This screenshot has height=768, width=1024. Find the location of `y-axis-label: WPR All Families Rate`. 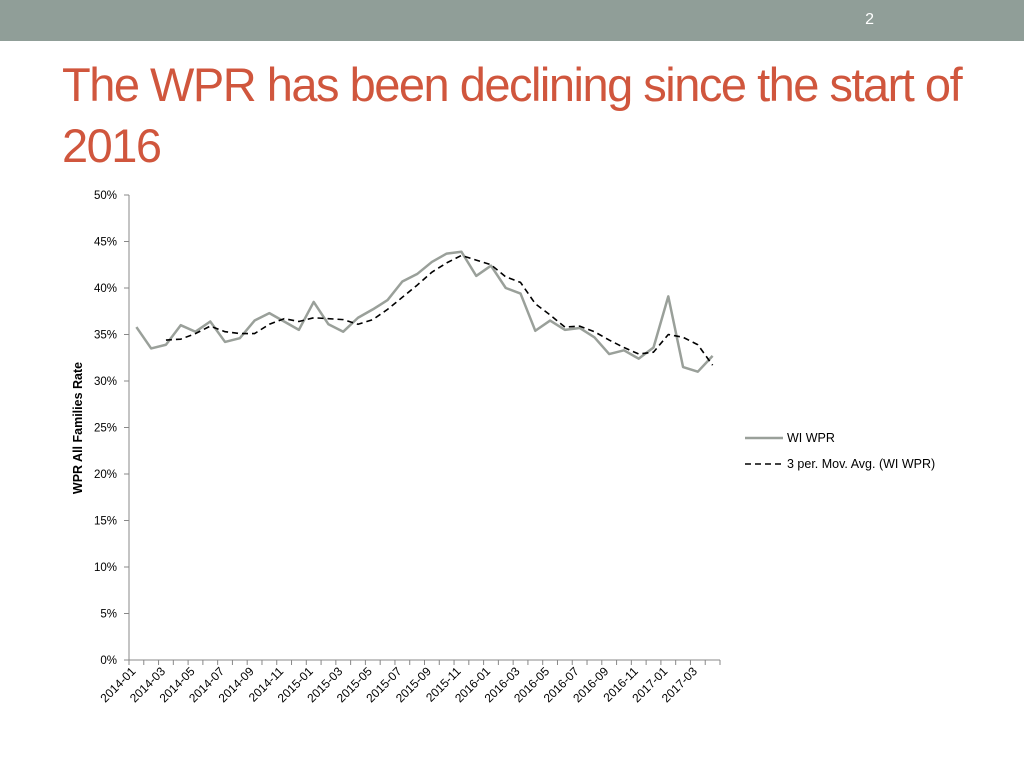

y-axis-label: WPR All Families Rate is located at coordinates (78, 428).